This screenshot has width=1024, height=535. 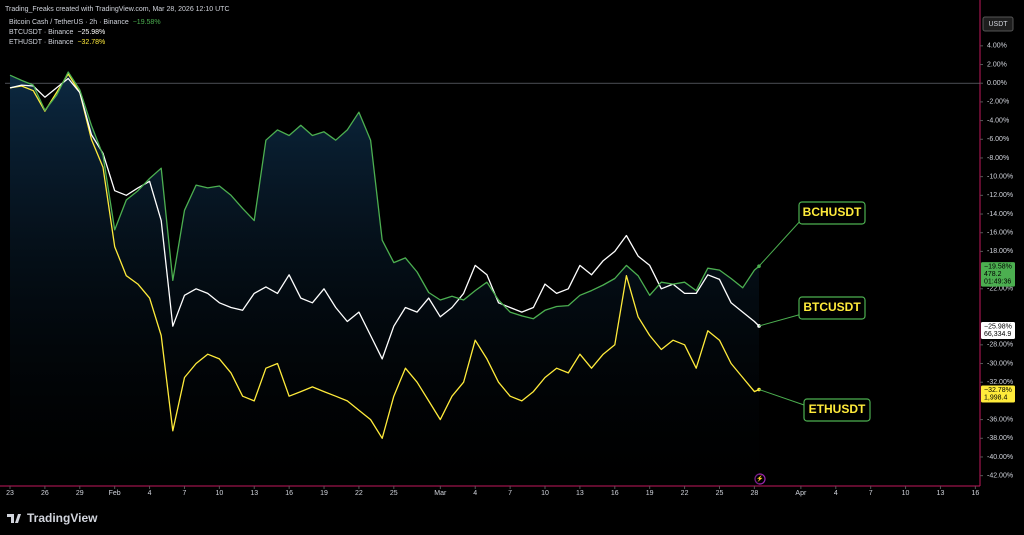 What do you see at coordinates (754, 493) in the screenshot?
I see `x-tick-label: 28` at bounding box center [754, 493].